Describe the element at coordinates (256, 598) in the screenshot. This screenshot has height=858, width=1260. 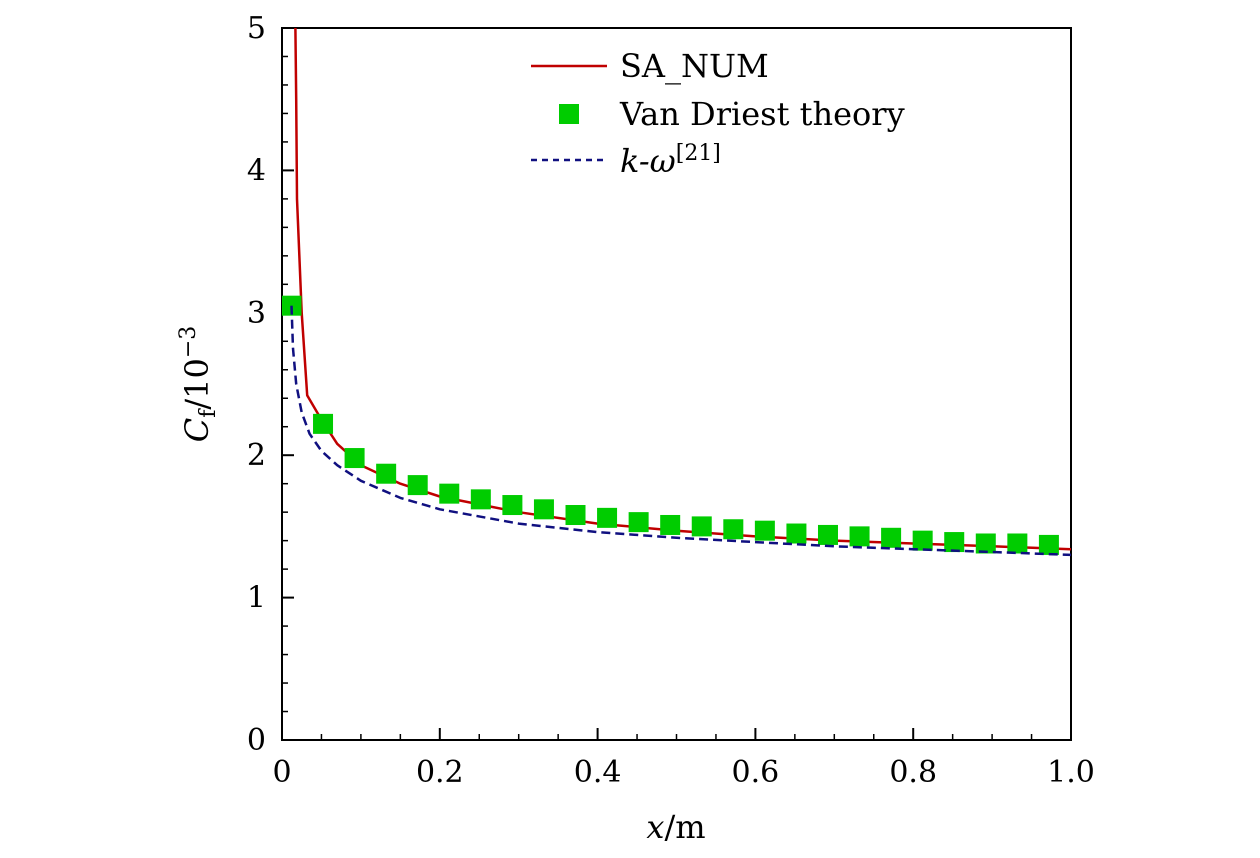
I see `y-tick-label: 1` at that location.